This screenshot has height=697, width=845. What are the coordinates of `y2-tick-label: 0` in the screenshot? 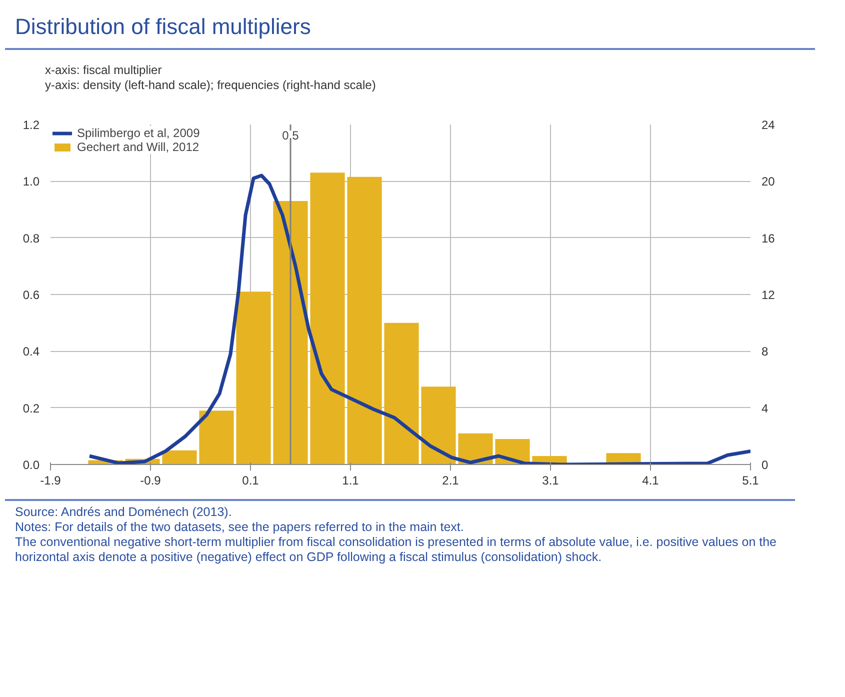 It's located at (765, 465).